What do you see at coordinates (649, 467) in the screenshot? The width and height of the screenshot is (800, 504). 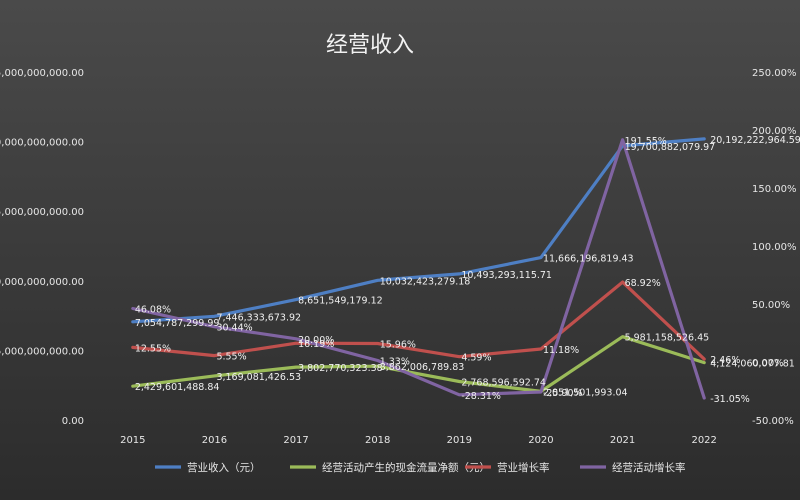 I see `legend-label: 经营活动增长率` at bounding box center [649, 467].